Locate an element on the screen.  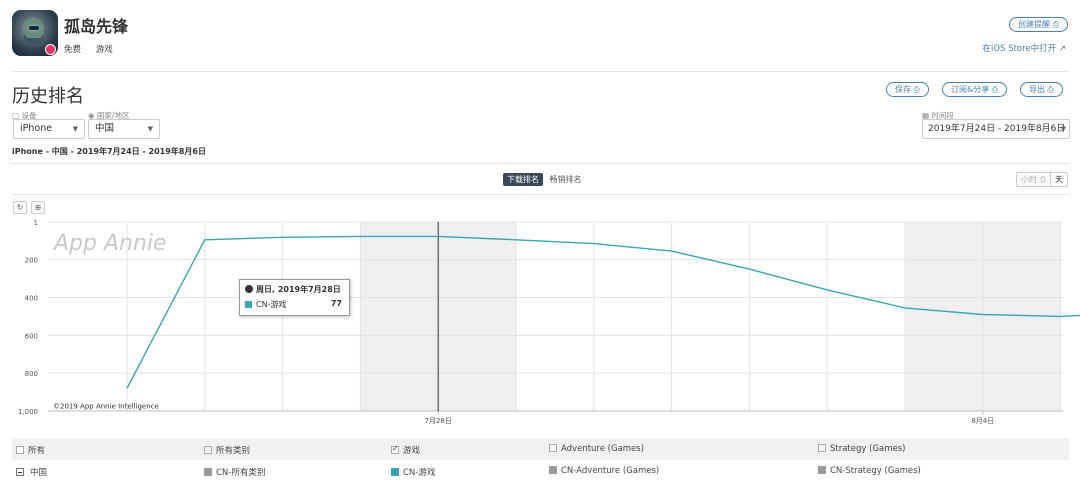
legend-adventure-checkbox: Adventure (Games) is located at coordinates (596, 449).